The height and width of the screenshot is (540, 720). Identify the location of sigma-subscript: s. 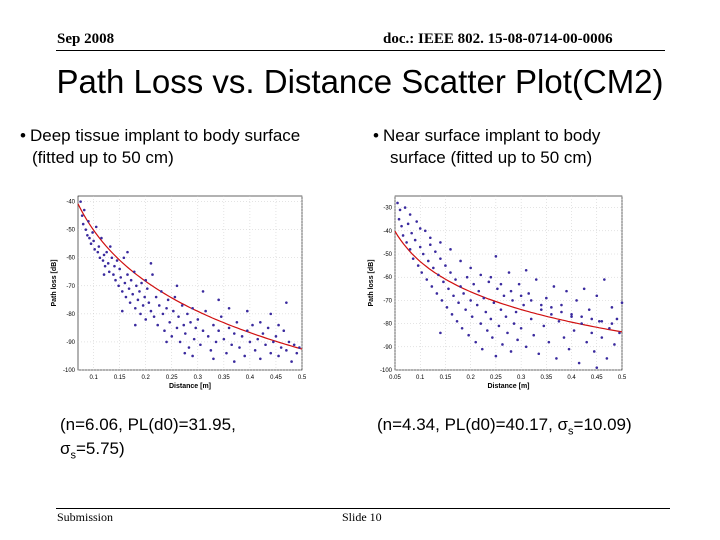
(571, 431).